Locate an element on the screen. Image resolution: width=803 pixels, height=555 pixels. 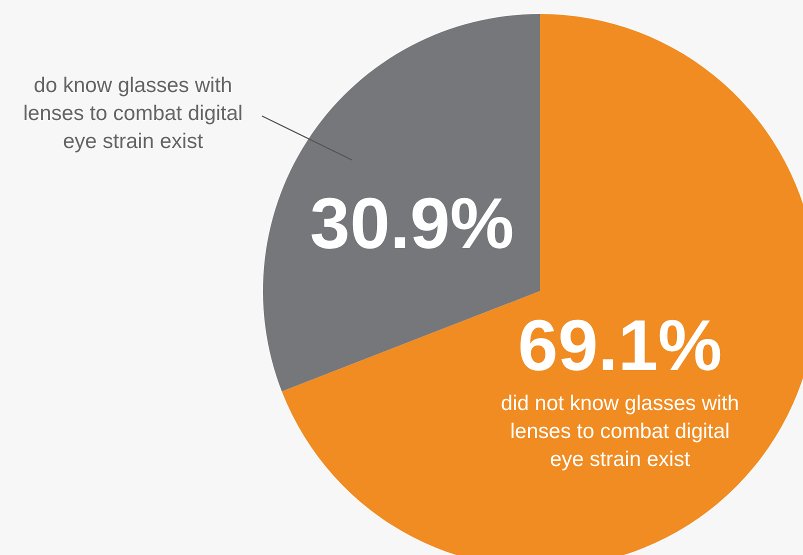
data-label: 30.9% is located at coordinates (412, 224).